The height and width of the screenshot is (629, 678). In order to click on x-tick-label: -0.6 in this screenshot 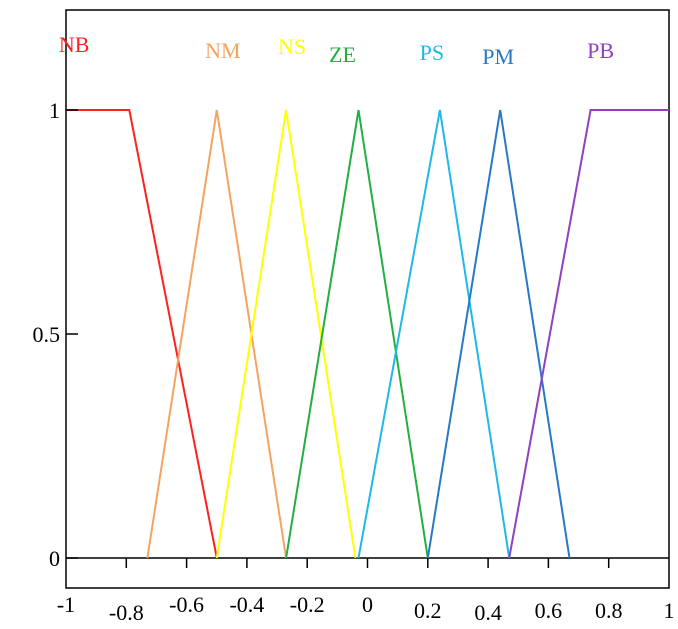, I will do `click(186, 604)`.